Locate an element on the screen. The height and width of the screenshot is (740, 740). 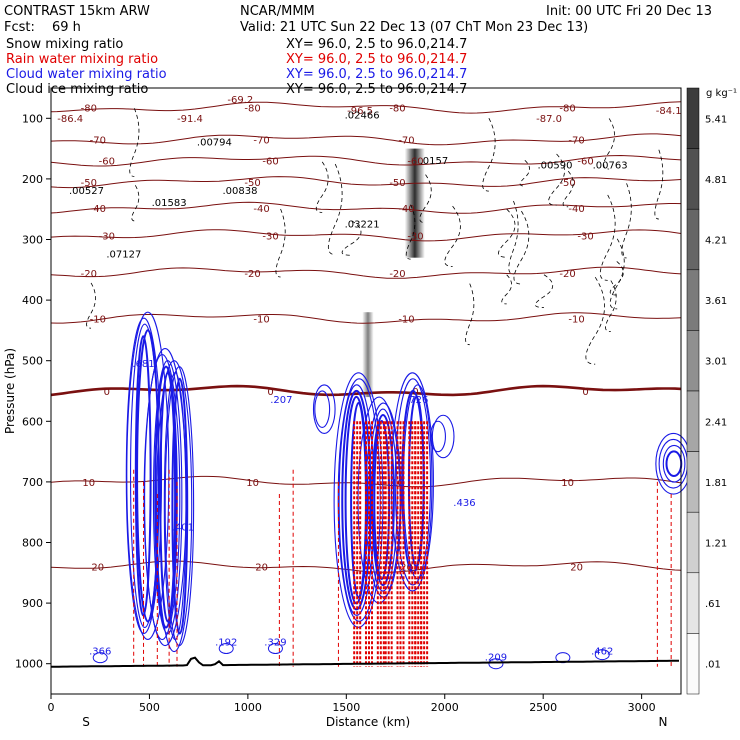
maximum-label: .462 is located at coordinates (602, 652).